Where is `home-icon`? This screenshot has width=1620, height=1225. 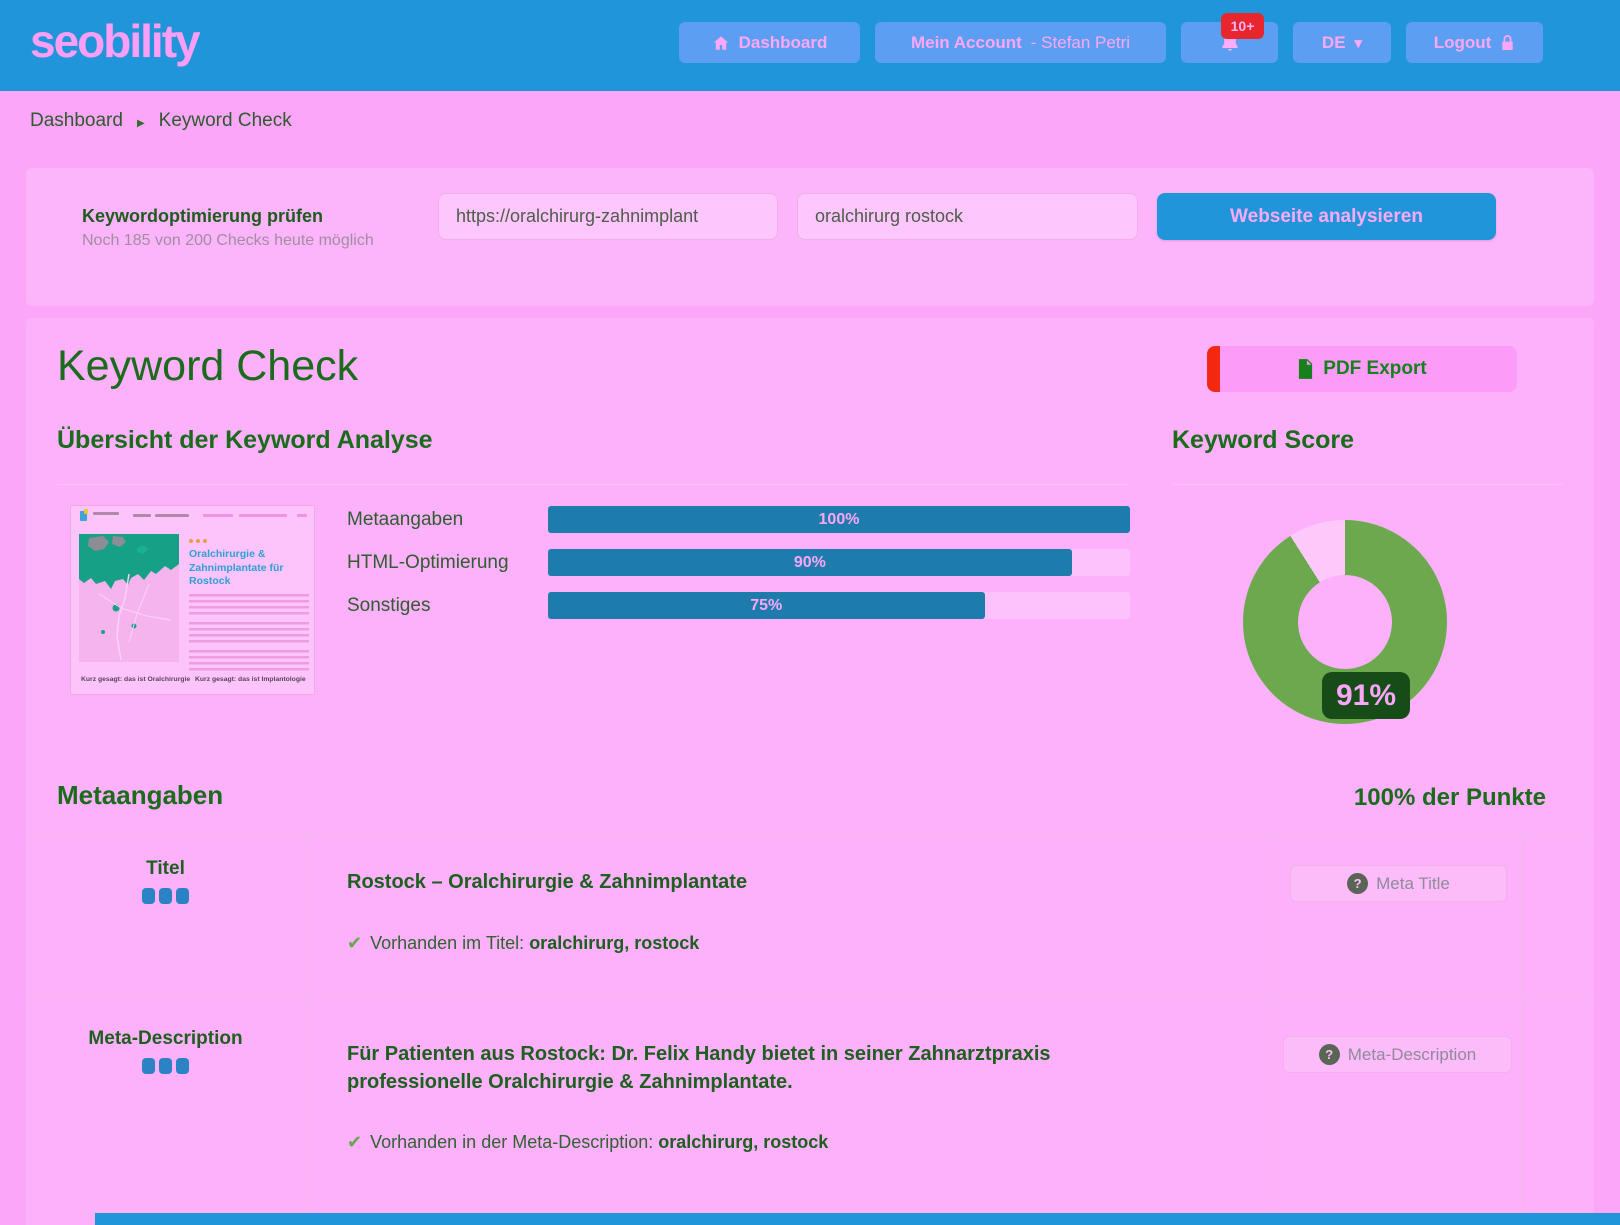
home-icon is located at coordinates (721, 43).